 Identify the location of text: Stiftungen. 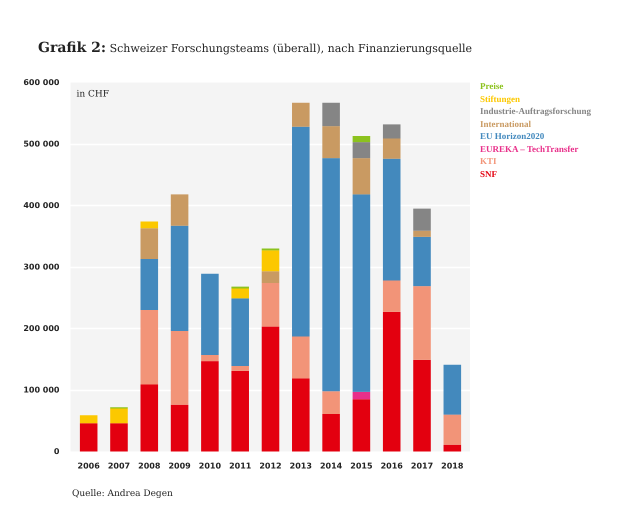
(501, 98).